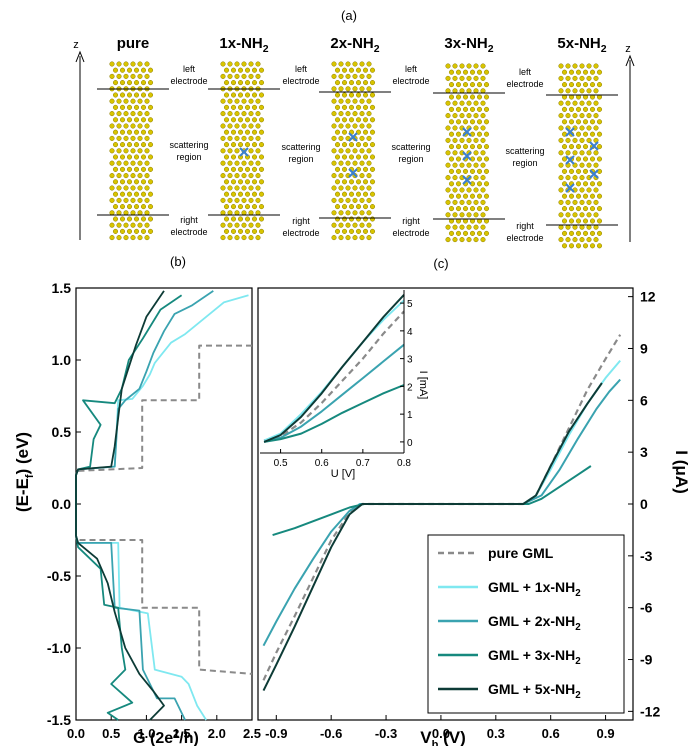  I want to click on label-left-electrode: electrode, so click(300, 81).